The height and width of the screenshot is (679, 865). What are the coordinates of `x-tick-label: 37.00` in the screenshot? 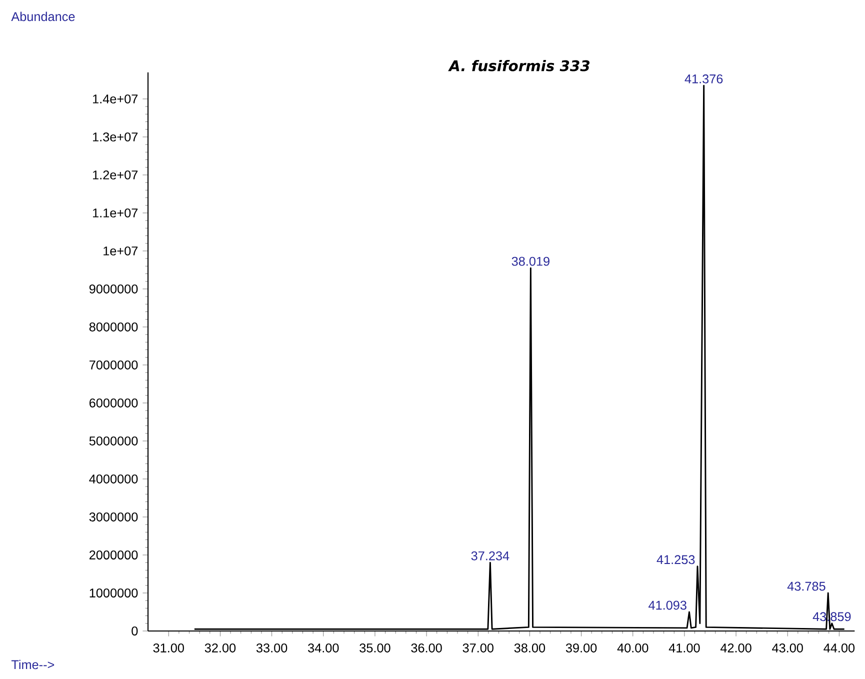 It's located at (478, 647).